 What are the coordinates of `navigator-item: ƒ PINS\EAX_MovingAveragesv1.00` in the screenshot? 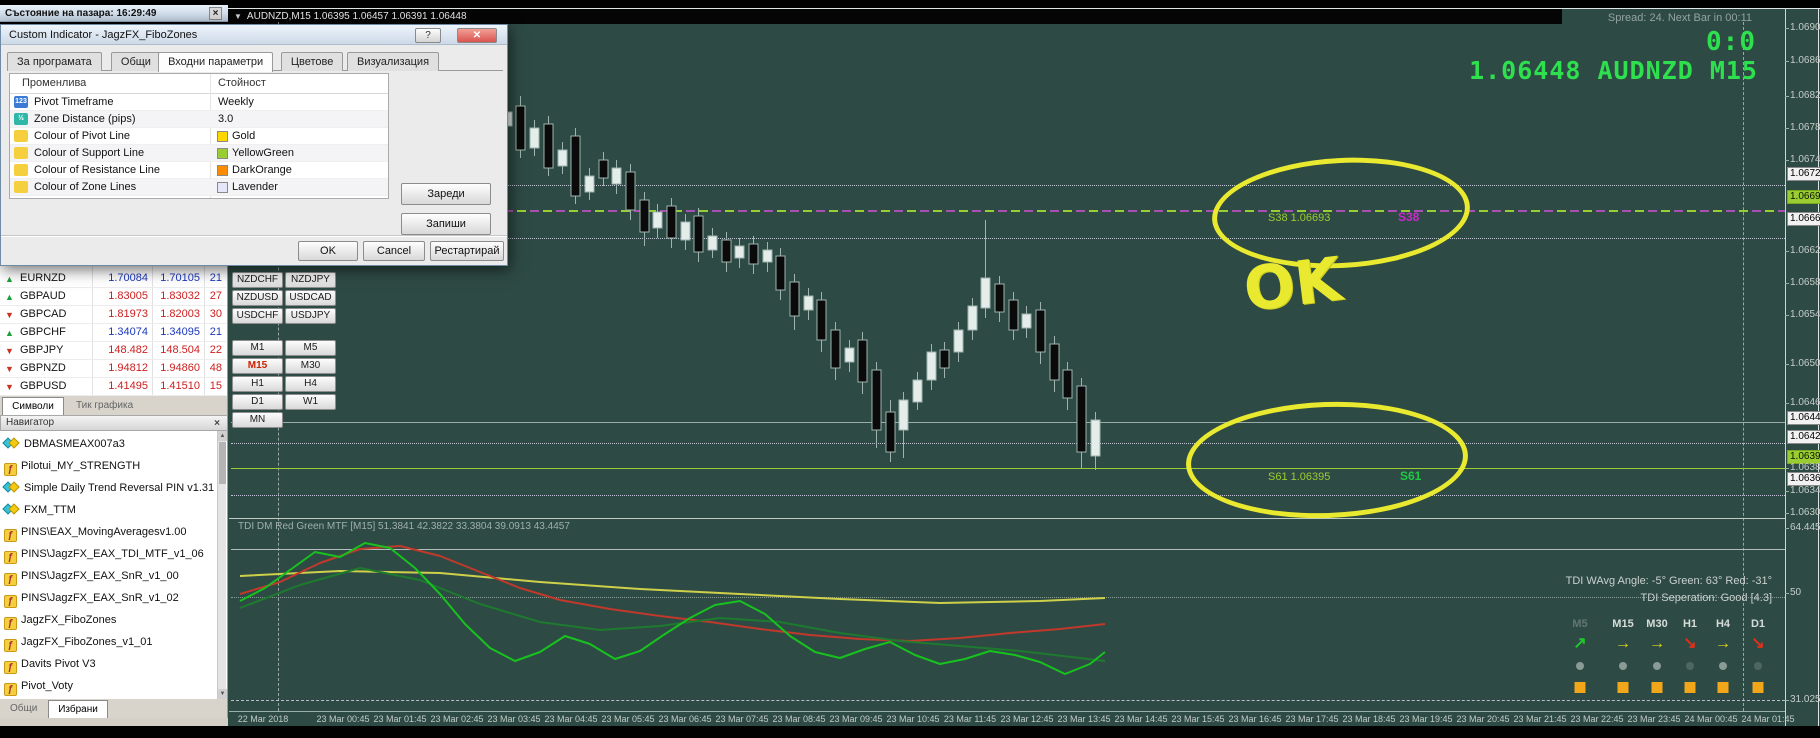 It's located at (108, 532).